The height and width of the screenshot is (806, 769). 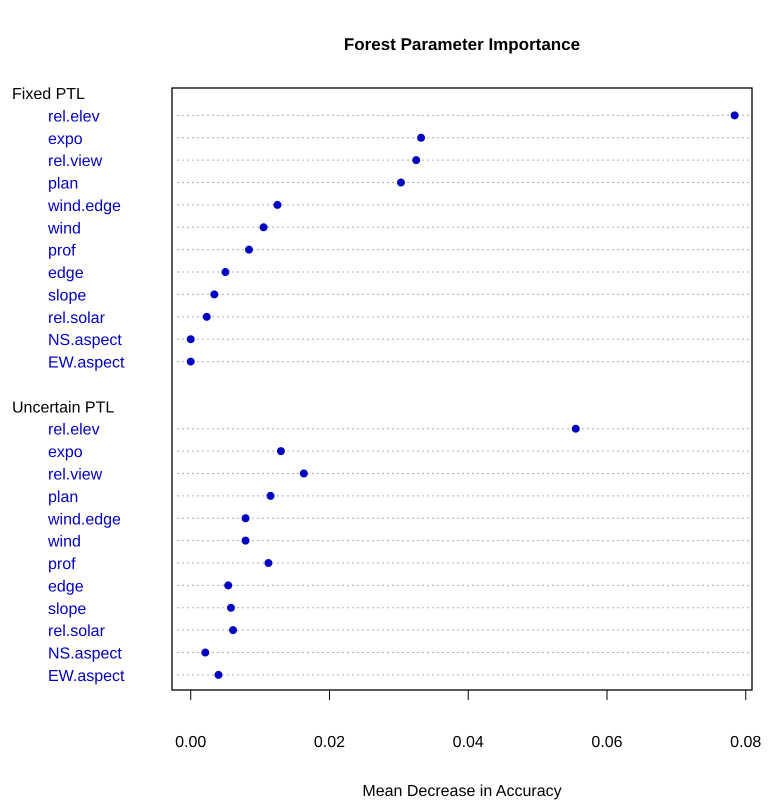 I want to click on text: Uncertain PTL, so click(x=63, y=407).